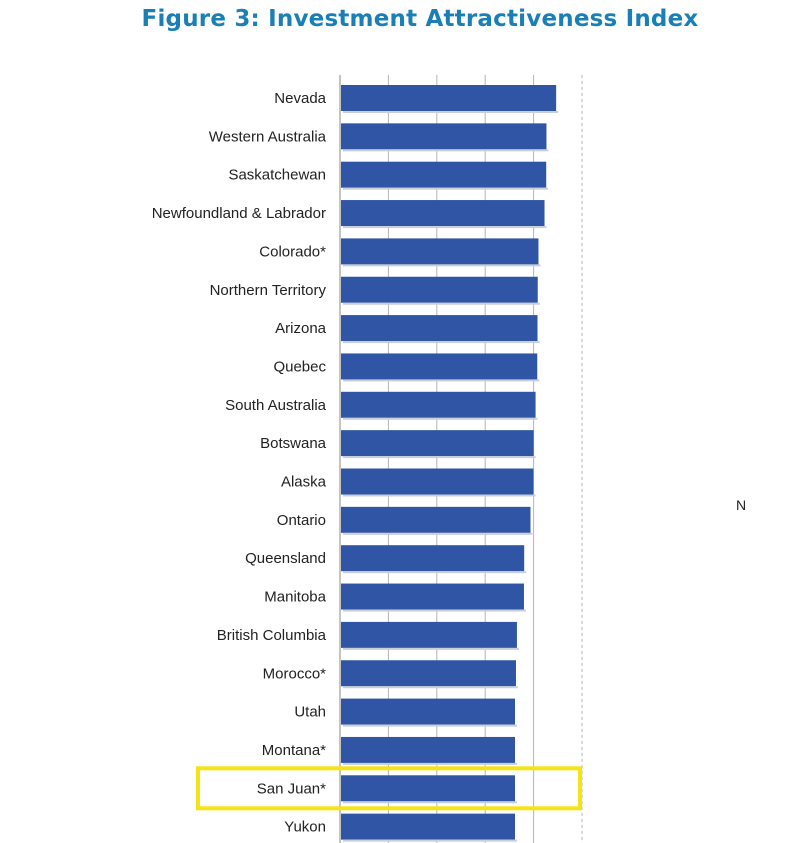 The width and height of the screenshot is (800, 843). What do you see at coordinates (294, 750) in the screenshot?
I see `category-label: Montana*` at bounding box center [294, 750].